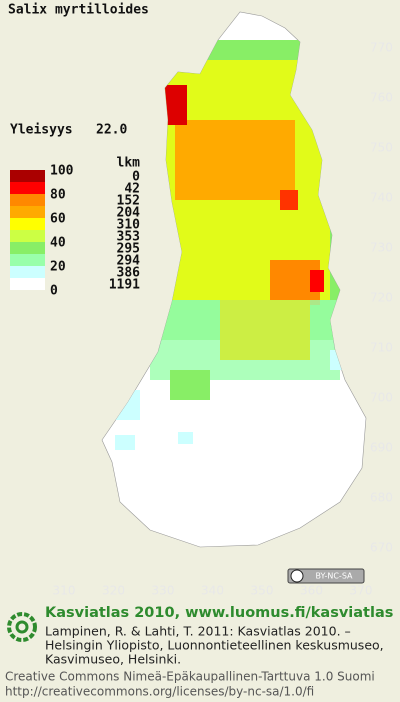 Image resolution: width=400 pixels, height=702 pixels. Describe the element at coordinates (132, 189) in the screenshot. I see `legend-count: 42` at that location.